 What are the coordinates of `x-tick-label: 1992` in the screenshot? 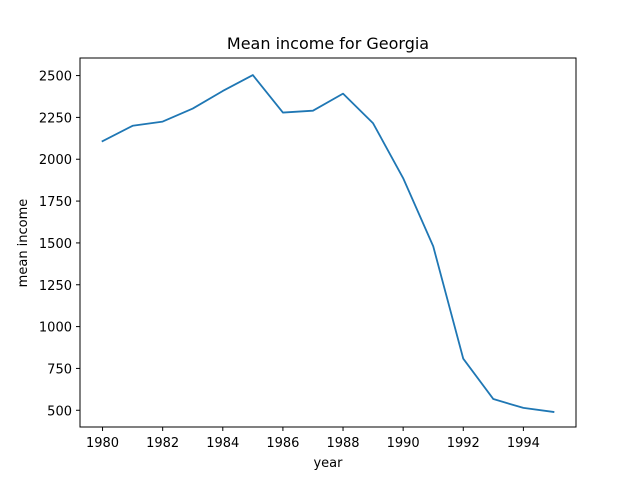 It's located at (463, 443).